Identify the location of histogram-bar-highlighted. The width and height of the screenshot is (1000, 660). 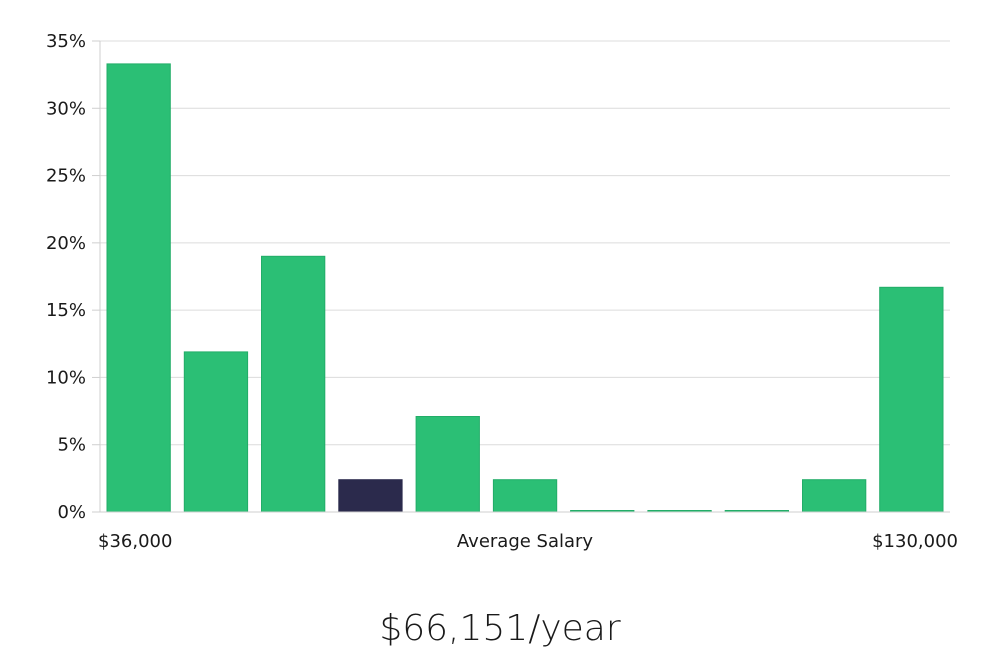
(370, 496).